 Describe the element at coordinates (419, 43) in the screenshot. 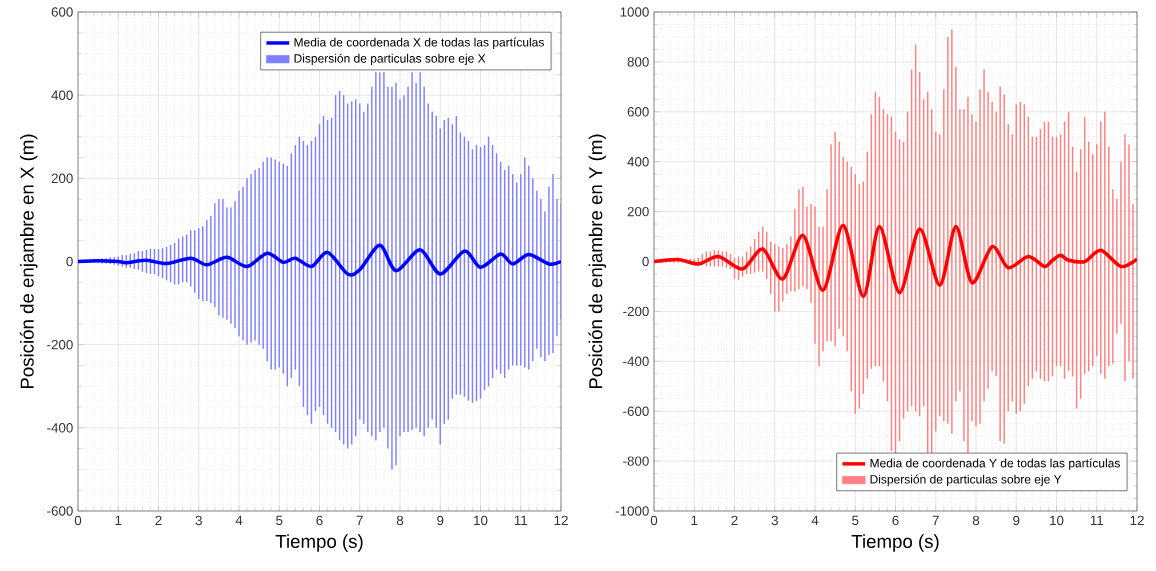

I see `legend-label: Media de coordenada X de todas las partículas` at that location.